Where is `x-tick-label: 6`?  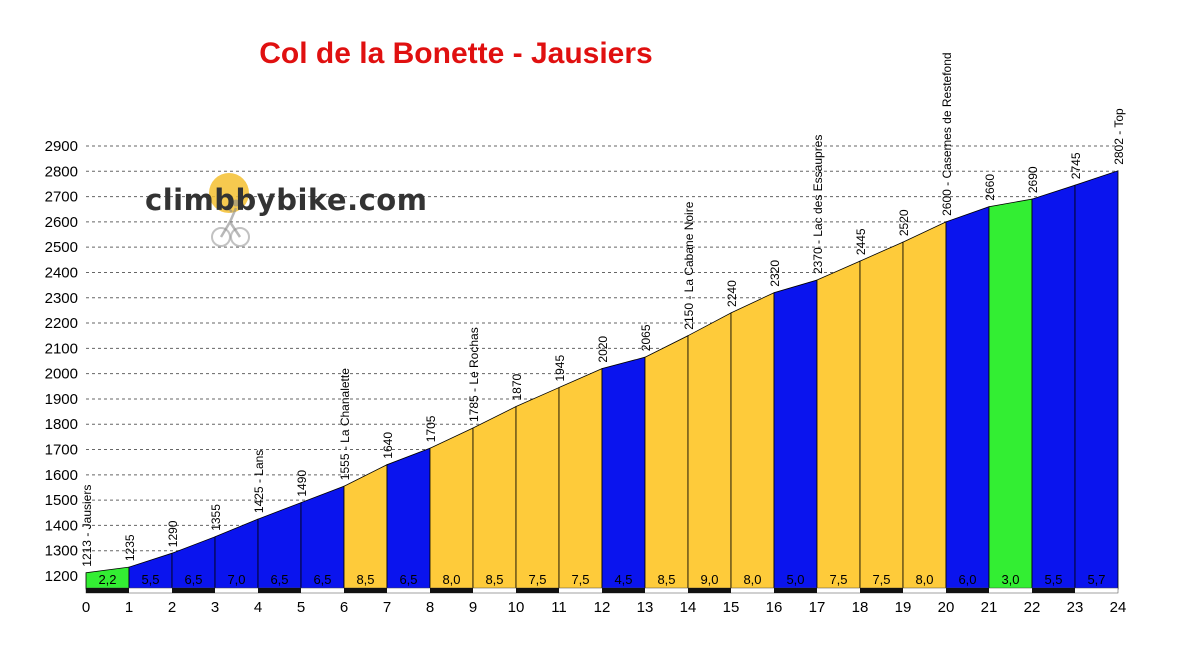
x-tick-label: 6 is located at coordinates (344, 607).